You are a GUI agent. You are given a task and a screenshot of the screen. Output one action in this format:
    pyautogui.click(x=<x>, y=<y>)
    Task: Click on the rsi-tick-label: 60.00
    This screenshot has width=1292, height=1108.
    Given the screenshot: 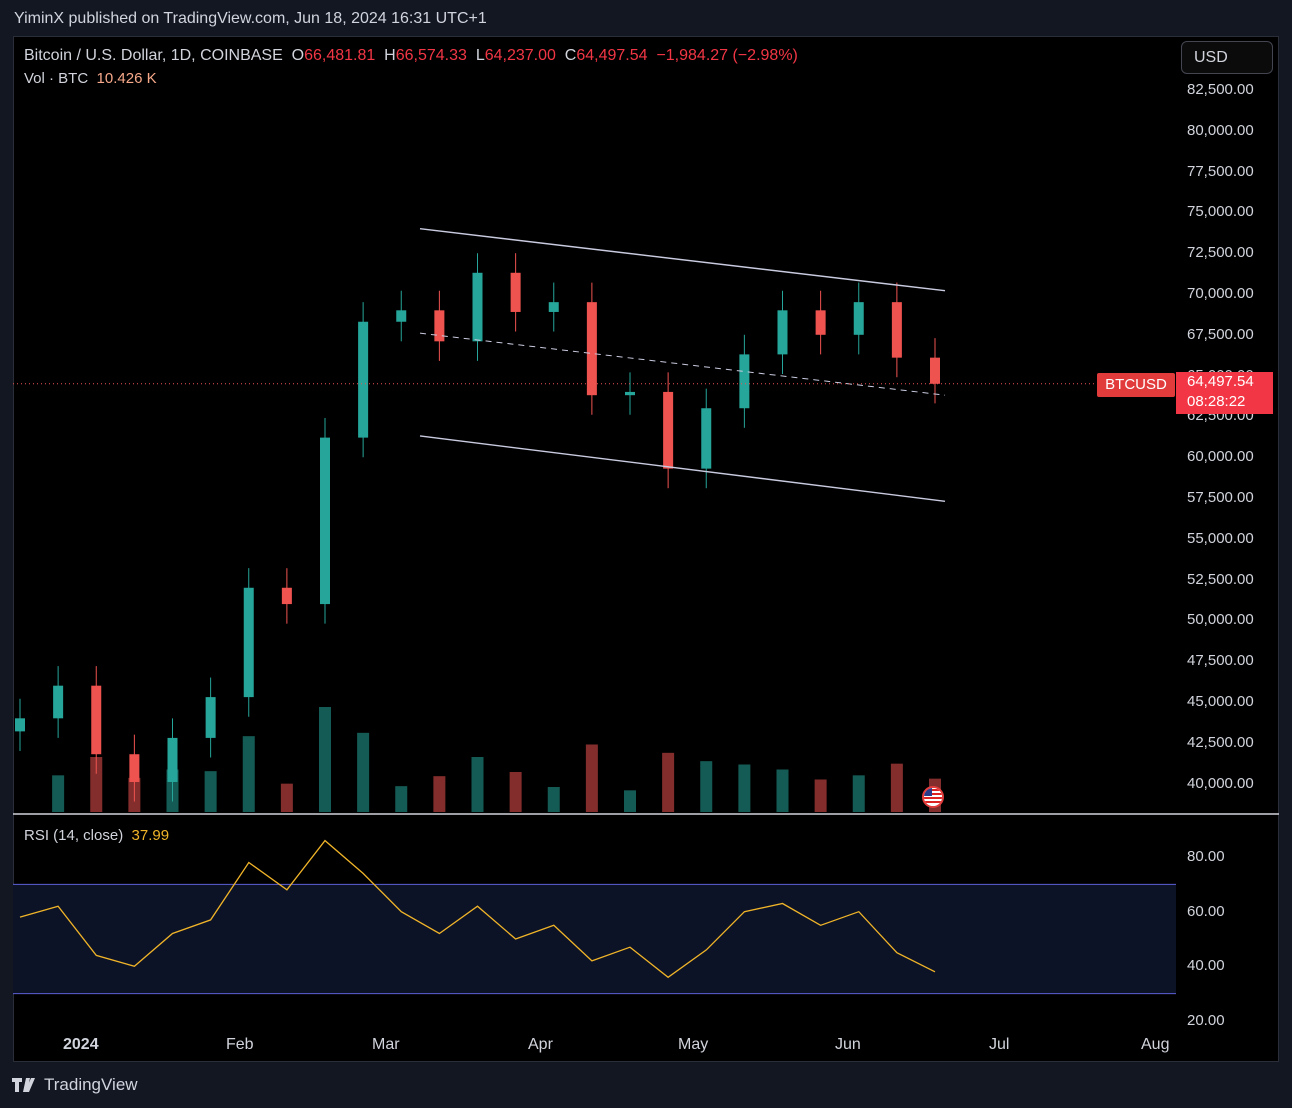 What is the action you would take?
    pyautogui.click(x=1206, y=911)
    